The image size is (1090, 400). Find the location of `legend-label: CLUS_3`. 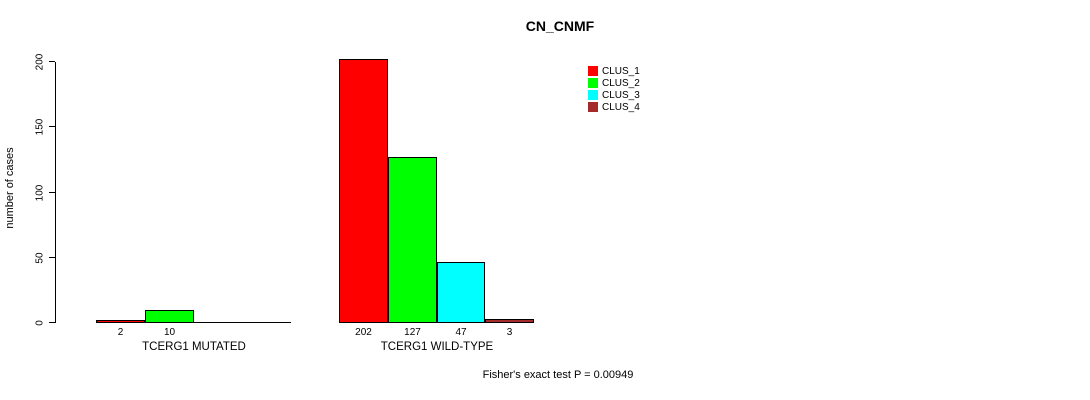

legend-label: CLUS_3 is located at coordinates (621, 95).